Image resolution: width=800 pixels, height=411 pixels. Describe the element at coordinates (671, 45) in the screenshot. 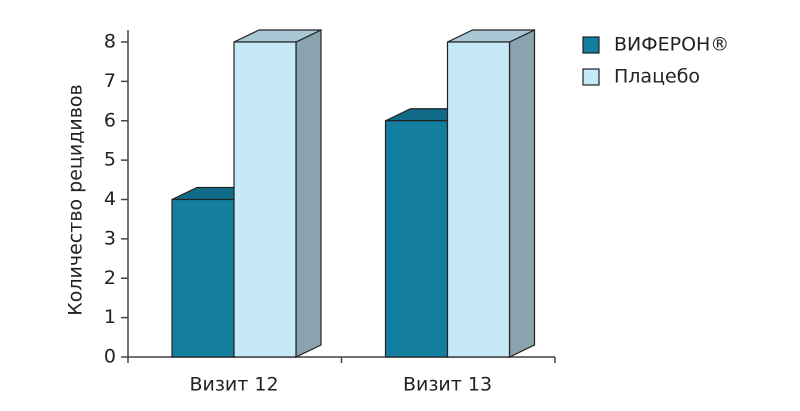

I see `legend-label: ВИФЕРОН®` at that location.